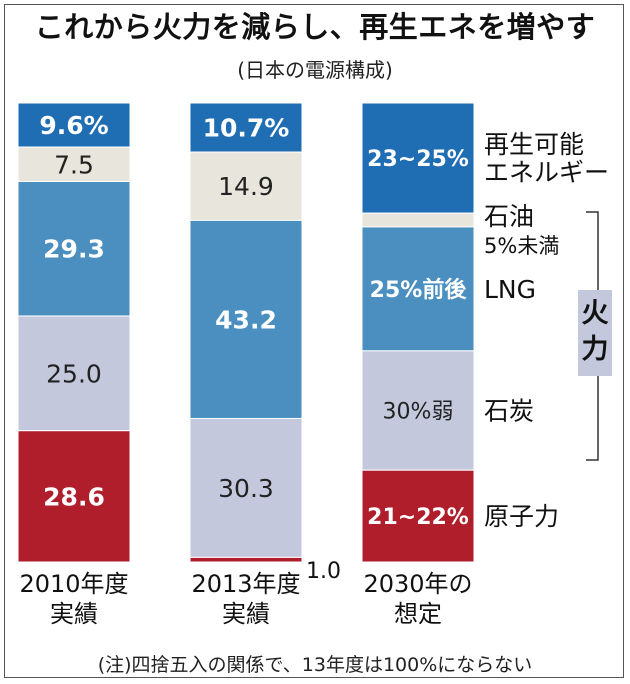 Image resolution: width=630 pixels, height=684 pixels. What do you see at coordinates (418, 614) in the screenshot?
I see `x-tick-label: 想定` at bounding box center [418, 614].